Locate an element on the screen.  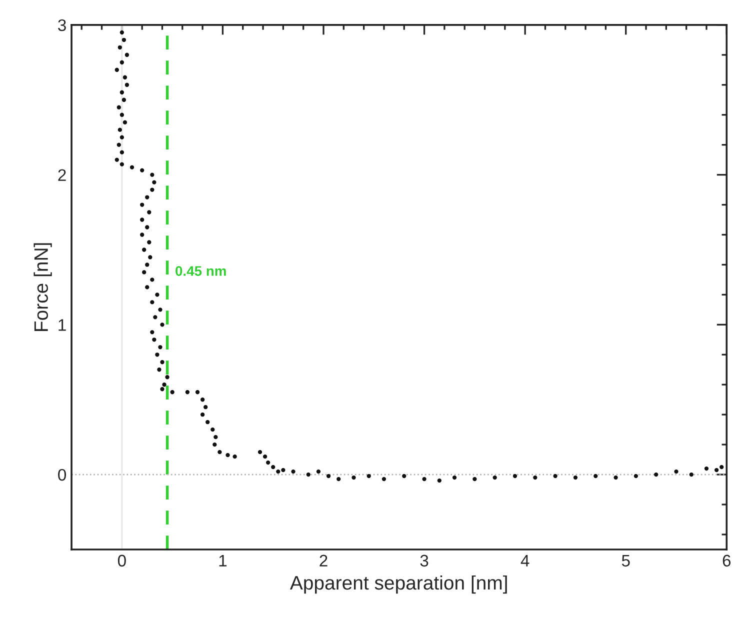
y-tick-label: 1 is located at coordinates (62, 325).